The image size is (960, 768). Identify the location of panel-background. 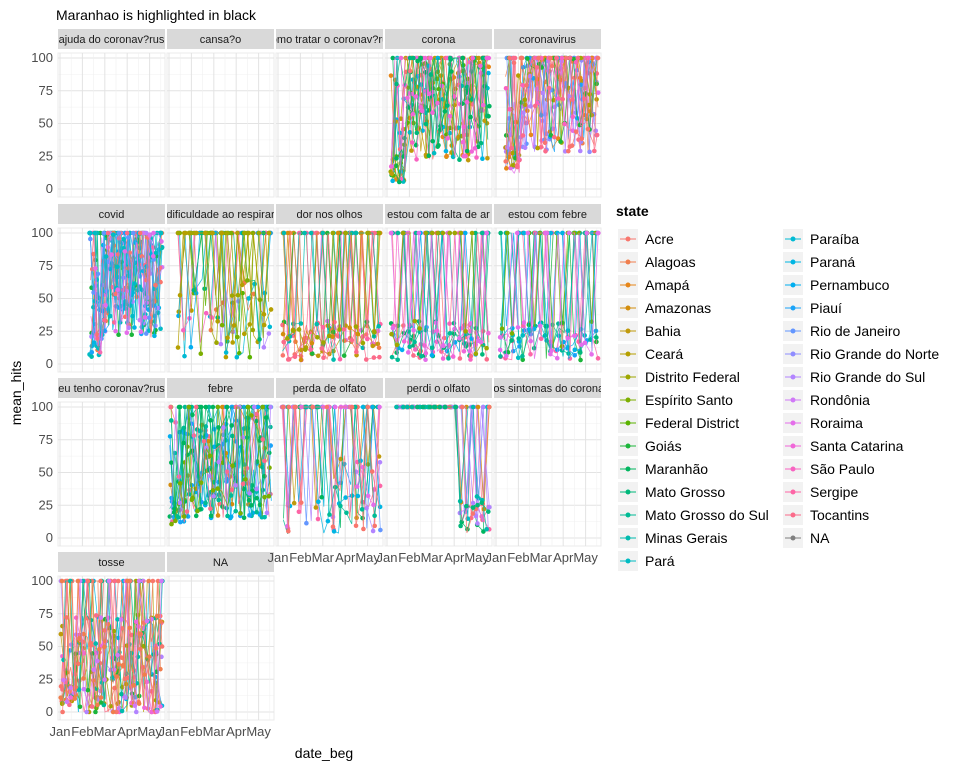
(547, 474).